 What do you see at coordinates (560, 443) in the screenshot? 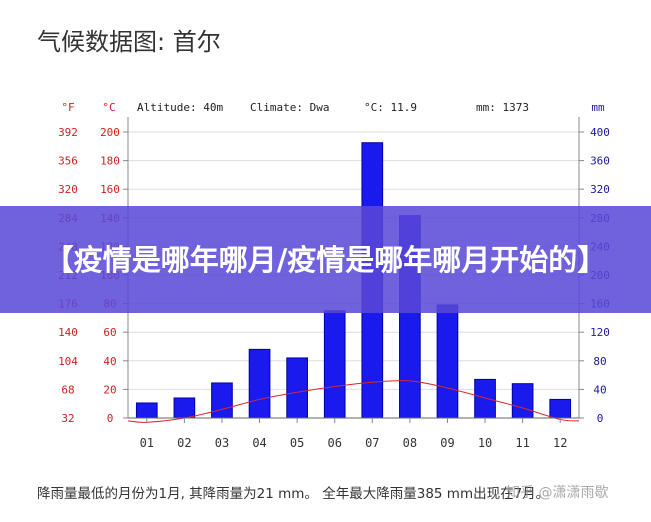
I see `month-label: 12` at bounding box center [560, 443].